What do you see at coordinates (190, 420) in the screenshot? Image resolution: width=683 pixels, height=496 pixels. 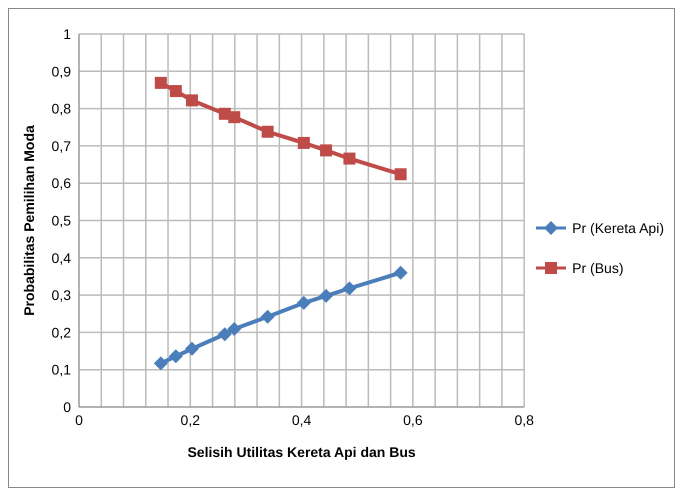 I see `x-tick-label: 0,2` at bounding box center [190, 420].